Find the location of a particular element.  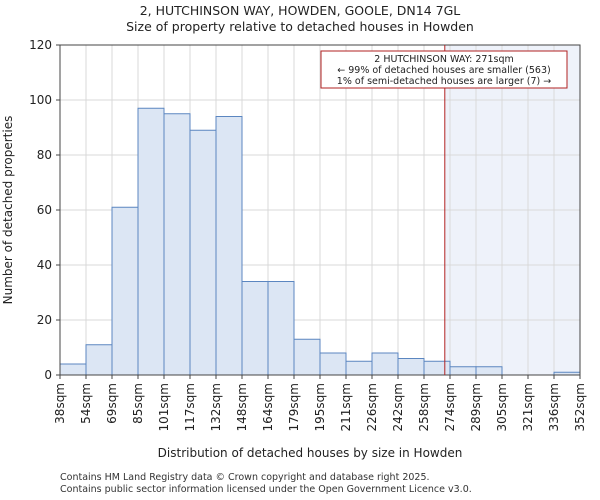

y-tick-label: 60 is located at coordinates (44, 210).